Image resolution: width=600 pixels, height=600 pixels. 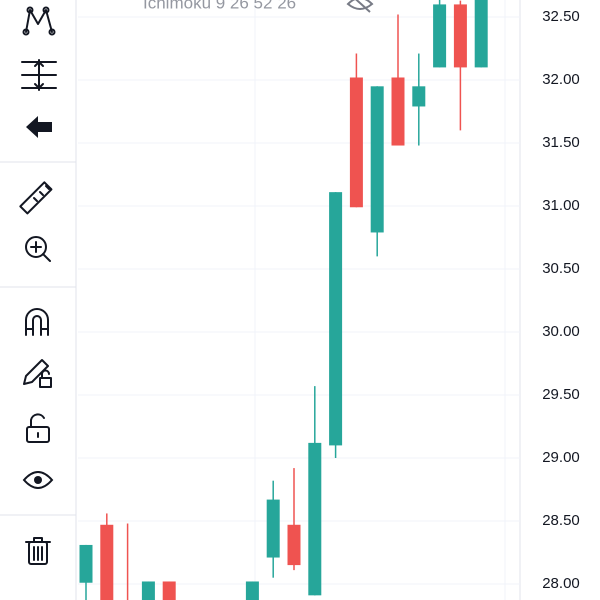 What do you see at coordinates (219, 6) in the screenshot?
I see `indicator-label: Ichimoku 9 26 52 26` at bounding box center [219, 6].